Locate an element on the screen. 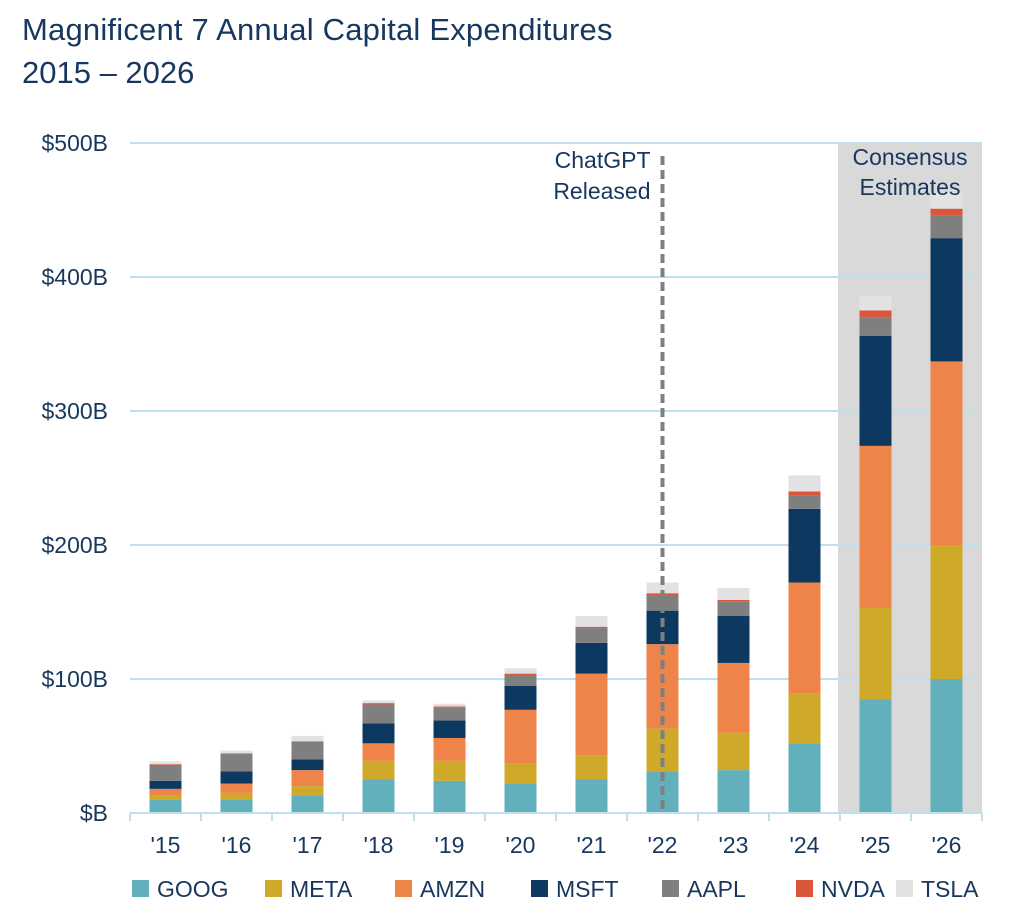  legend-label-aapl: AAPL is located at coordinates (716, 889).